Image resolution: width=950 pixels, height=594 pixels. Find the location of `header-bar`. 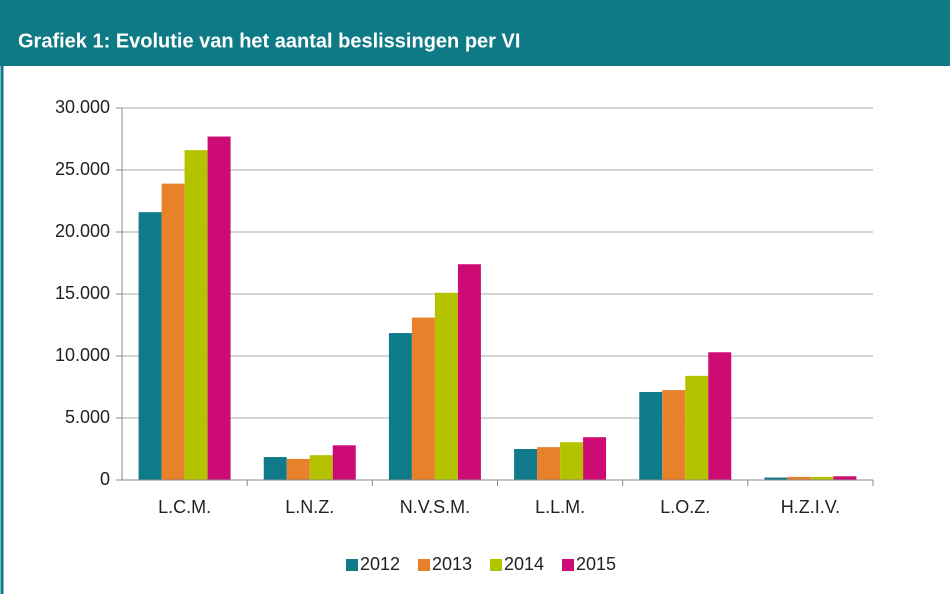

header-bar is located at coordinates (475, 33).